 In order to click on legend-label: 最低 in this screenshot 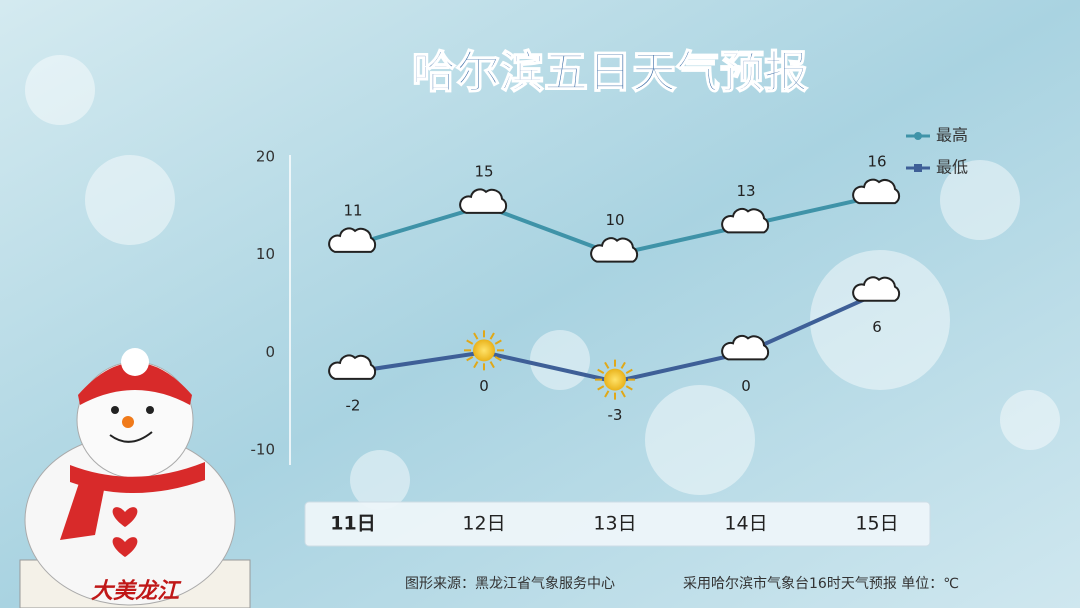, I will do `click(952, 167)`.